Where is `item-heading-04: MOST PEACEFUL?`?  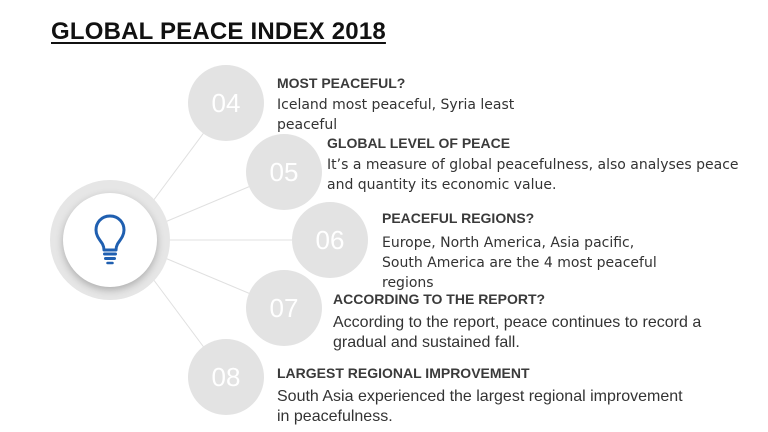
item-heading-04: MOST PEACEFUL? is located at coordinates (341, 83).